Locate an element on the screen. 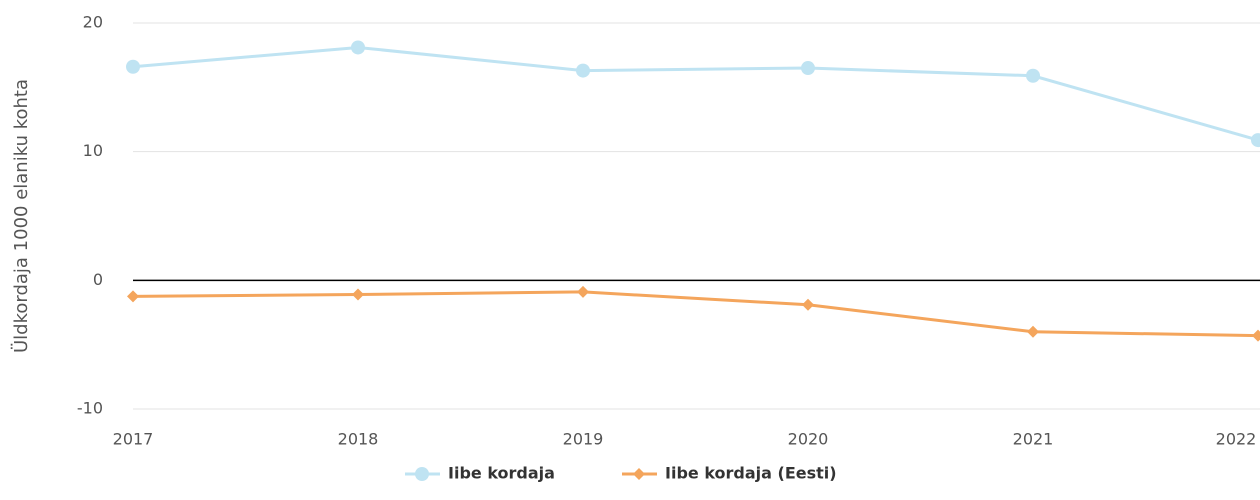 The image size is (1260, 500). x-tick-label: 2018 is located at coordinates (358, 439).